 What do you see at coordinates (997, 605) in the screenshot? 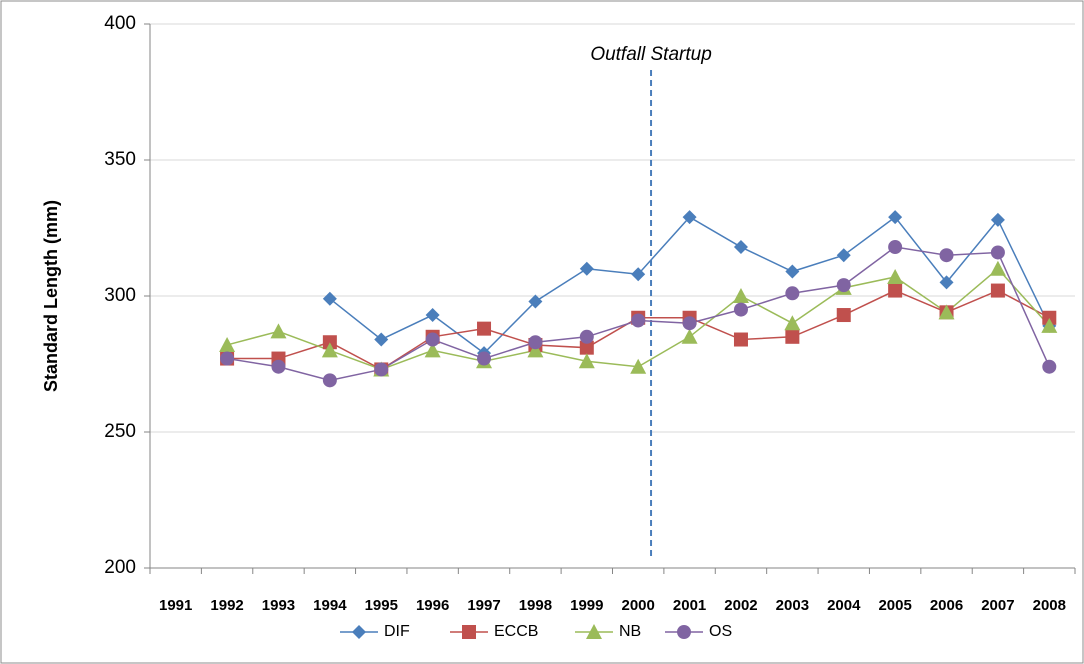
I see `x-tick-label: 2007` at bounding box center [997, 605].